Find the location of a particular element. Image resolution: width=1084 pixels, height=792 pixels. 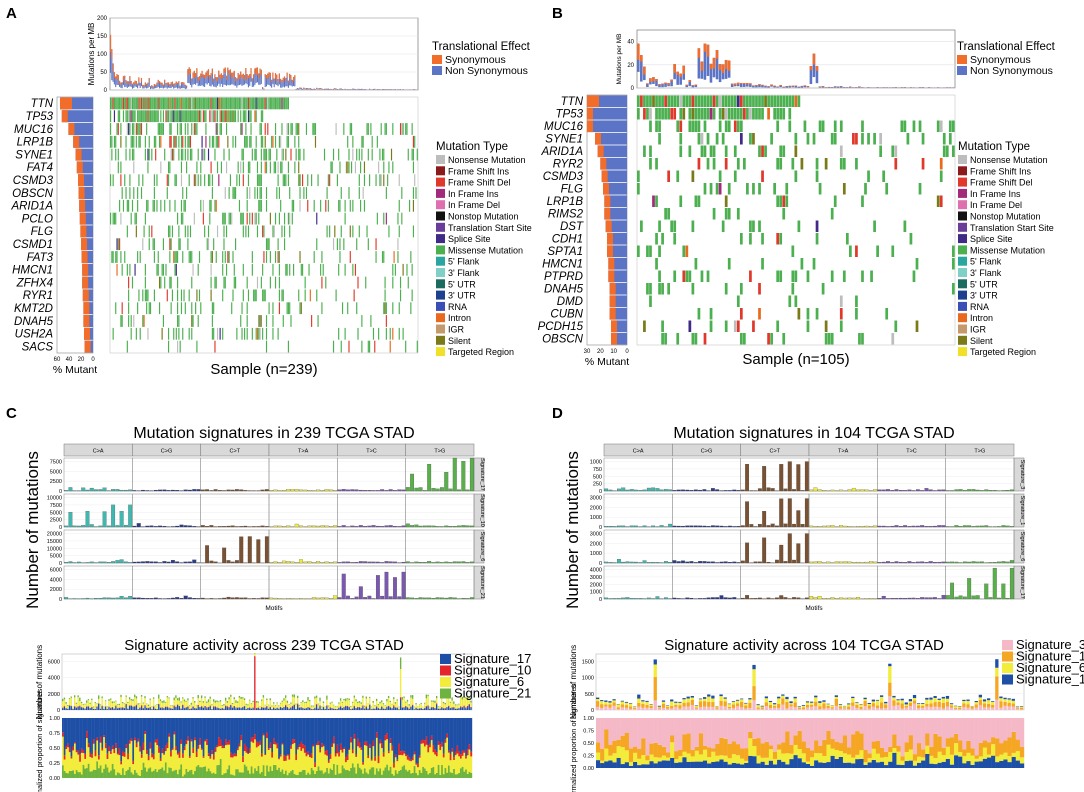

mutation-type-label: 5' Flank is located at coordinates (464, 262).